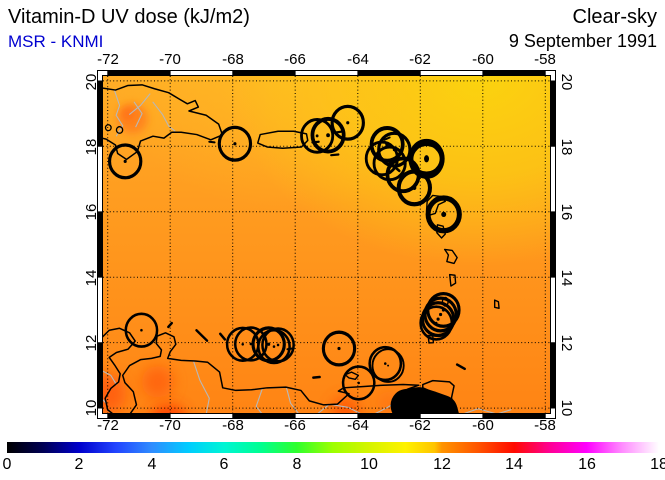  Describe the element at coordinates (295, 59) in the screenshot. I see `lon-tick-top: -66` at that location.